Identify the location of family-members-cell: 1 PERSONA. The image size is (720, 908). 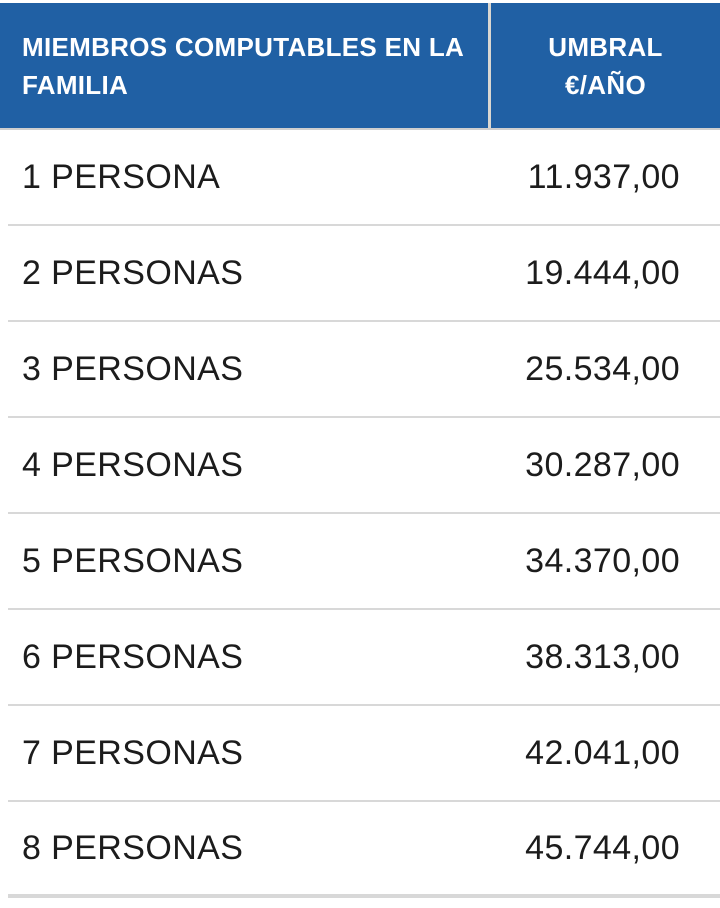
(121, 176).